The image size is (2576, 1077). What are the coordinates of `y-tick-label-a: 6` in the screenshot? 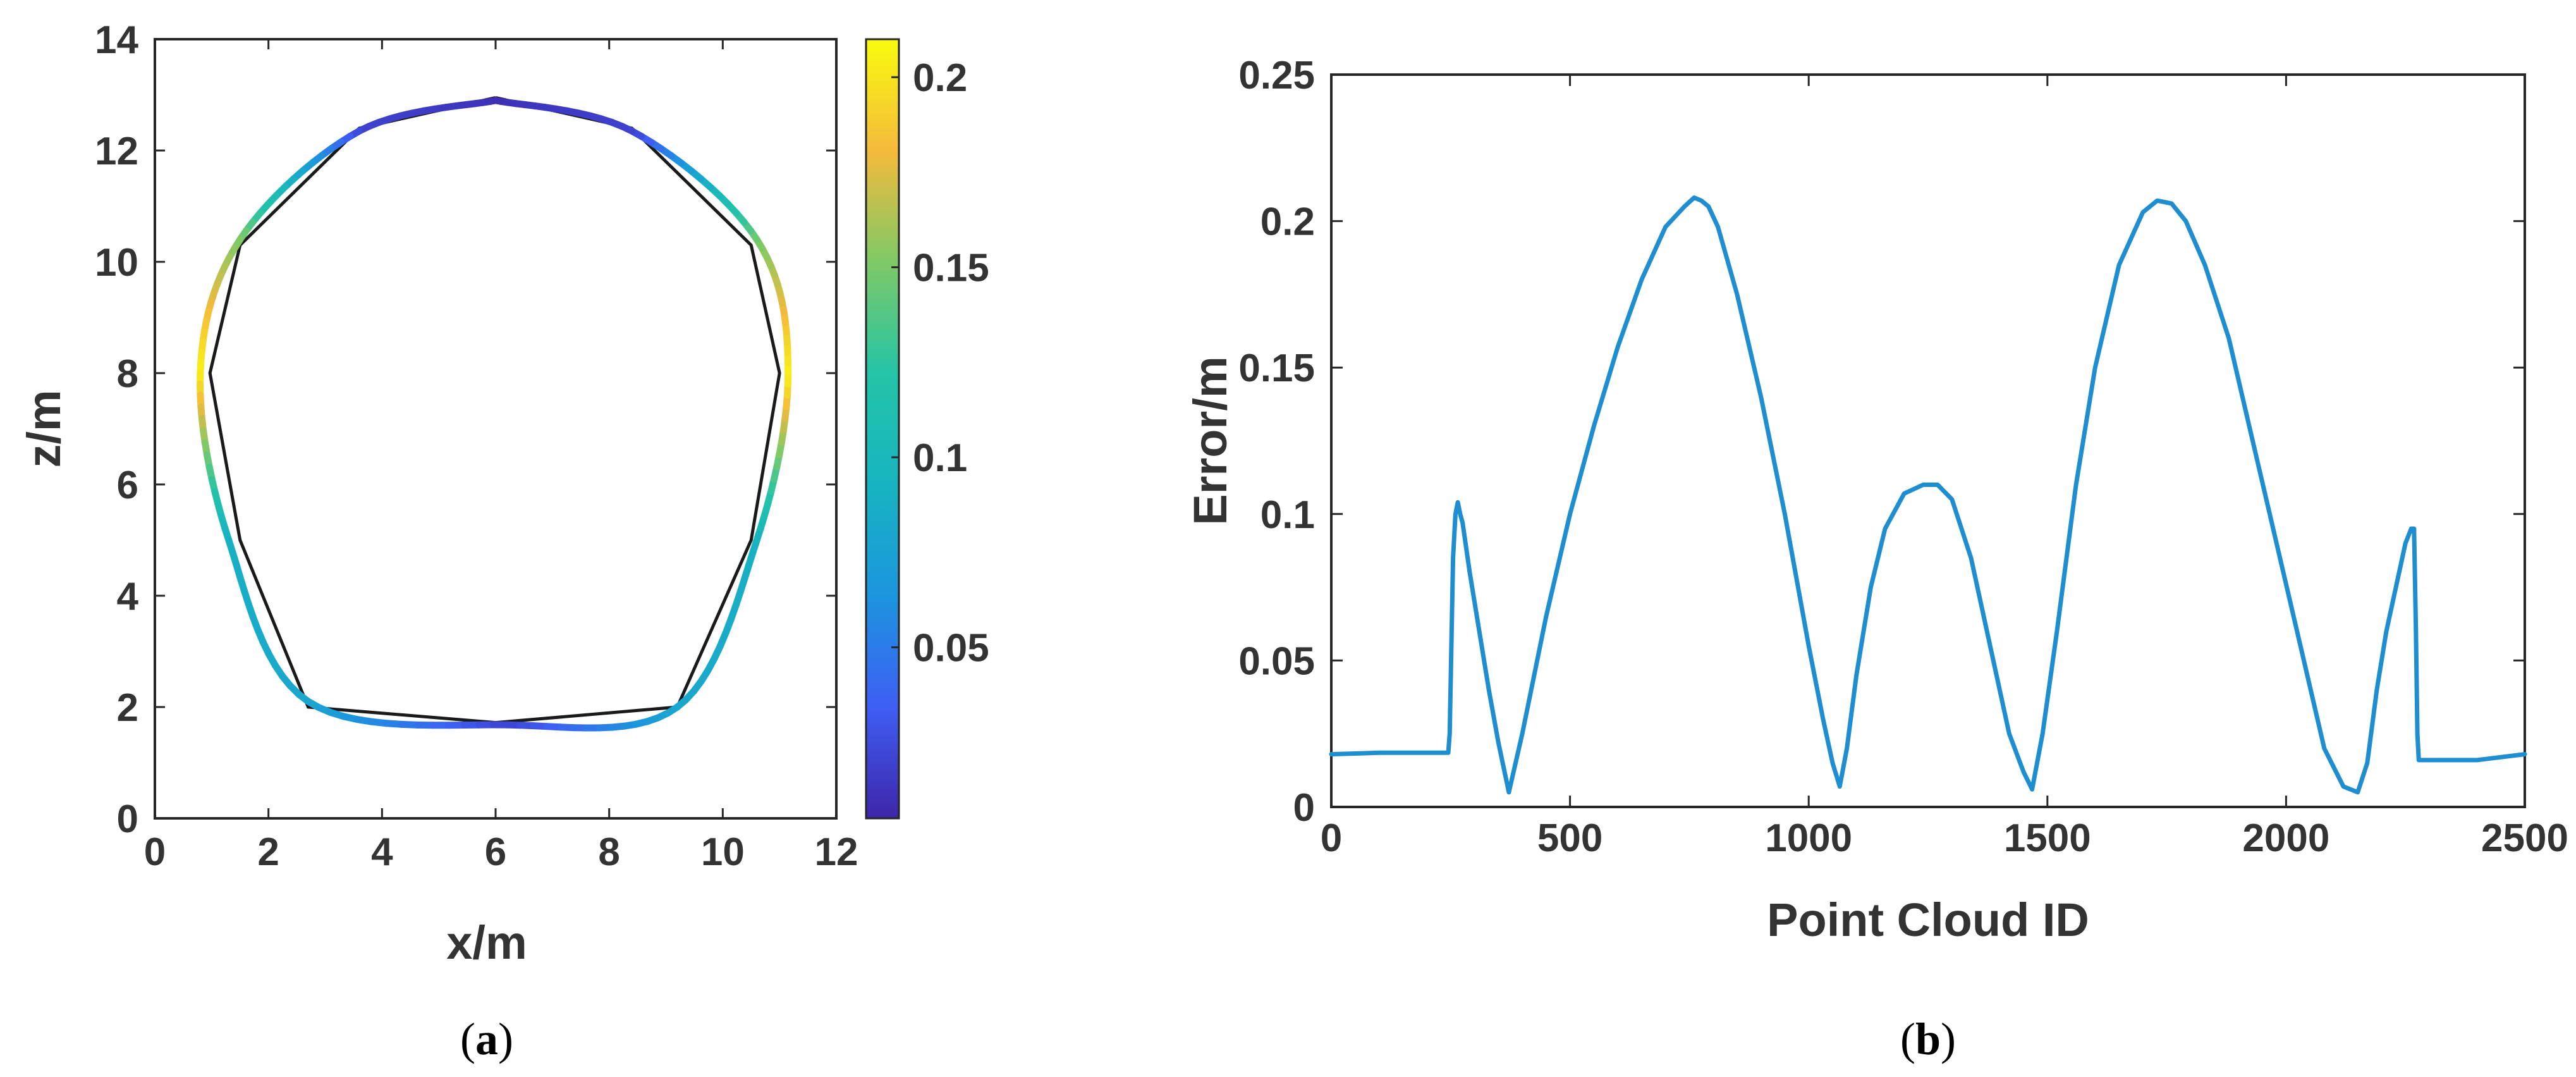 It's located at (127, 485).